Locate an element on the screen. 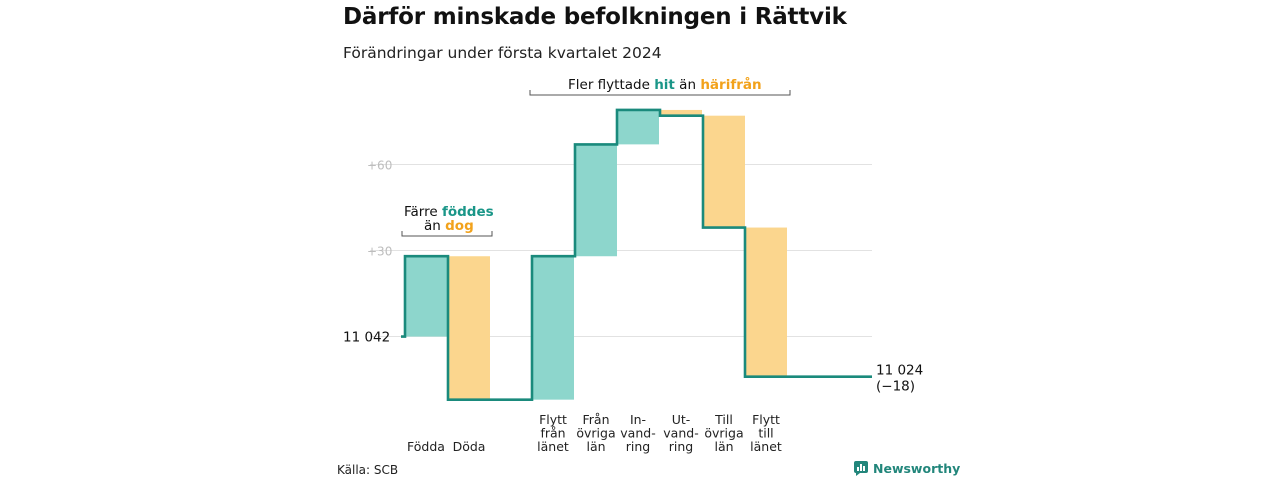  brand: Newsworthy is located at coordinates (907, 468).